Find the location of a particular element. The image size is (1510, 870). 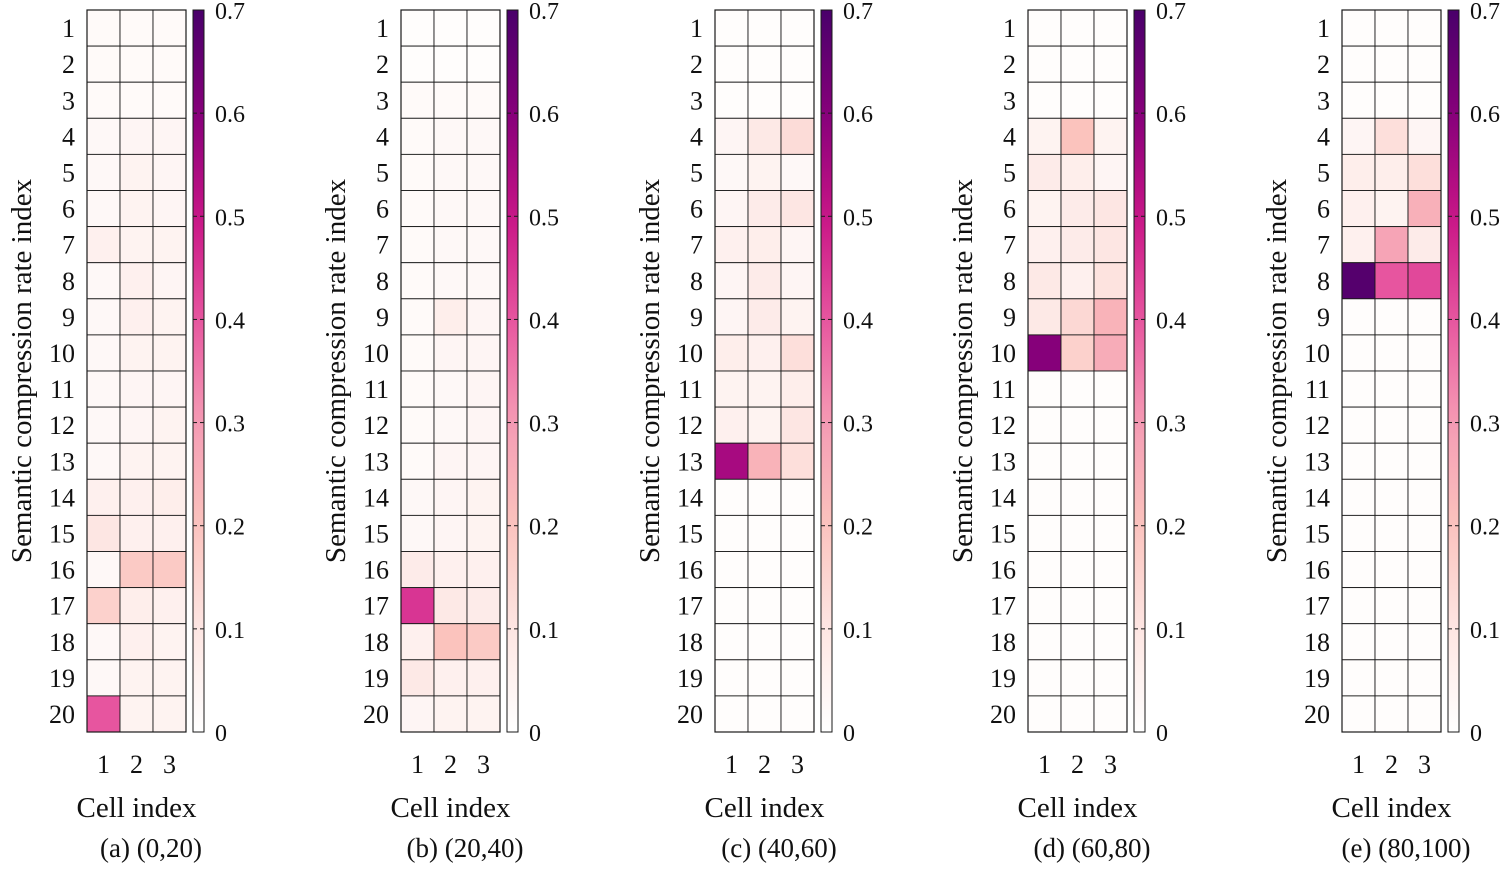

y-tick-label: 8 is located at coordinates (1323, 281).